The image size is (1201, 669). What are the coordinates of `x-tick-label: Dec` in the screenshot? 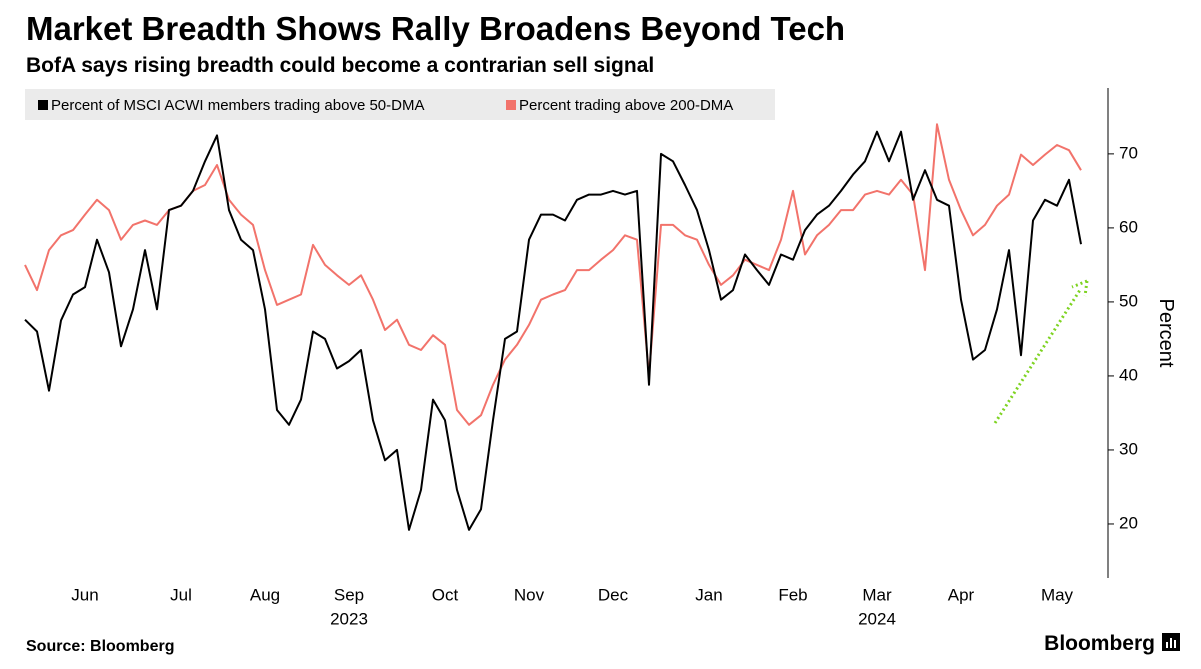 It's located at (613, 594).